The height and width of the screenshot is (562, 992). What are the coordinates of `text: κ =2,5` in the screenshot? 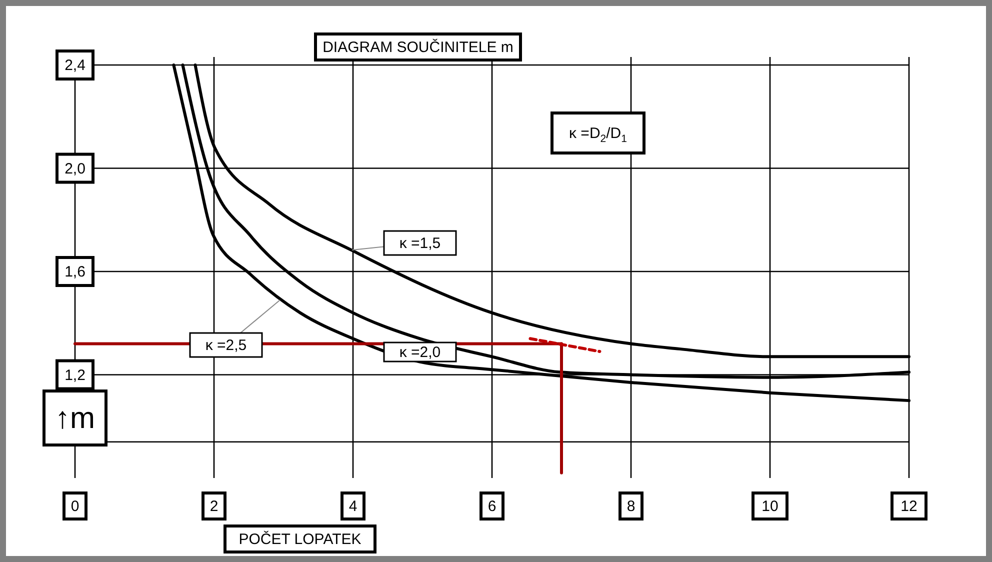 It's located at (226, 345).